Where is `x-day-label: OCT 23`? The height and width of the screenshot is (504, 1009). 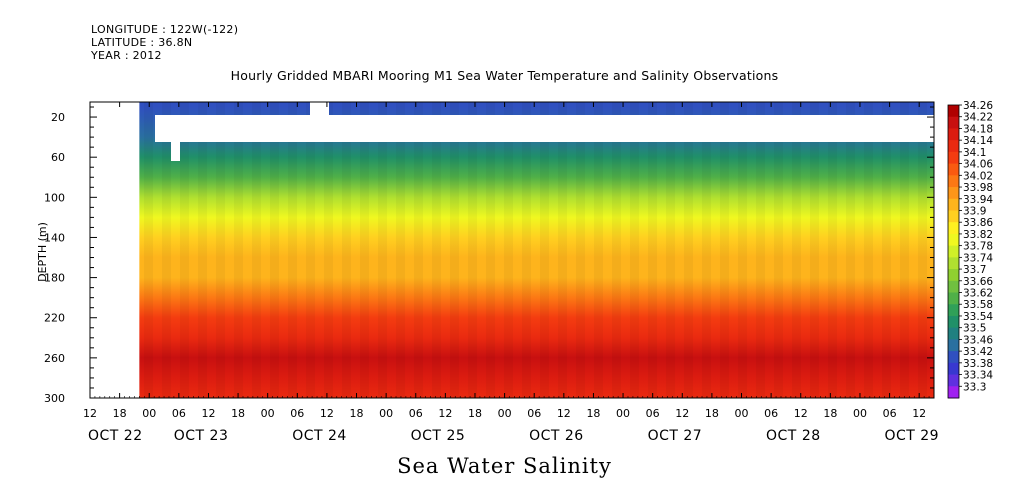 x-day-label: OCT 23 is located at coordinates (201, 436).